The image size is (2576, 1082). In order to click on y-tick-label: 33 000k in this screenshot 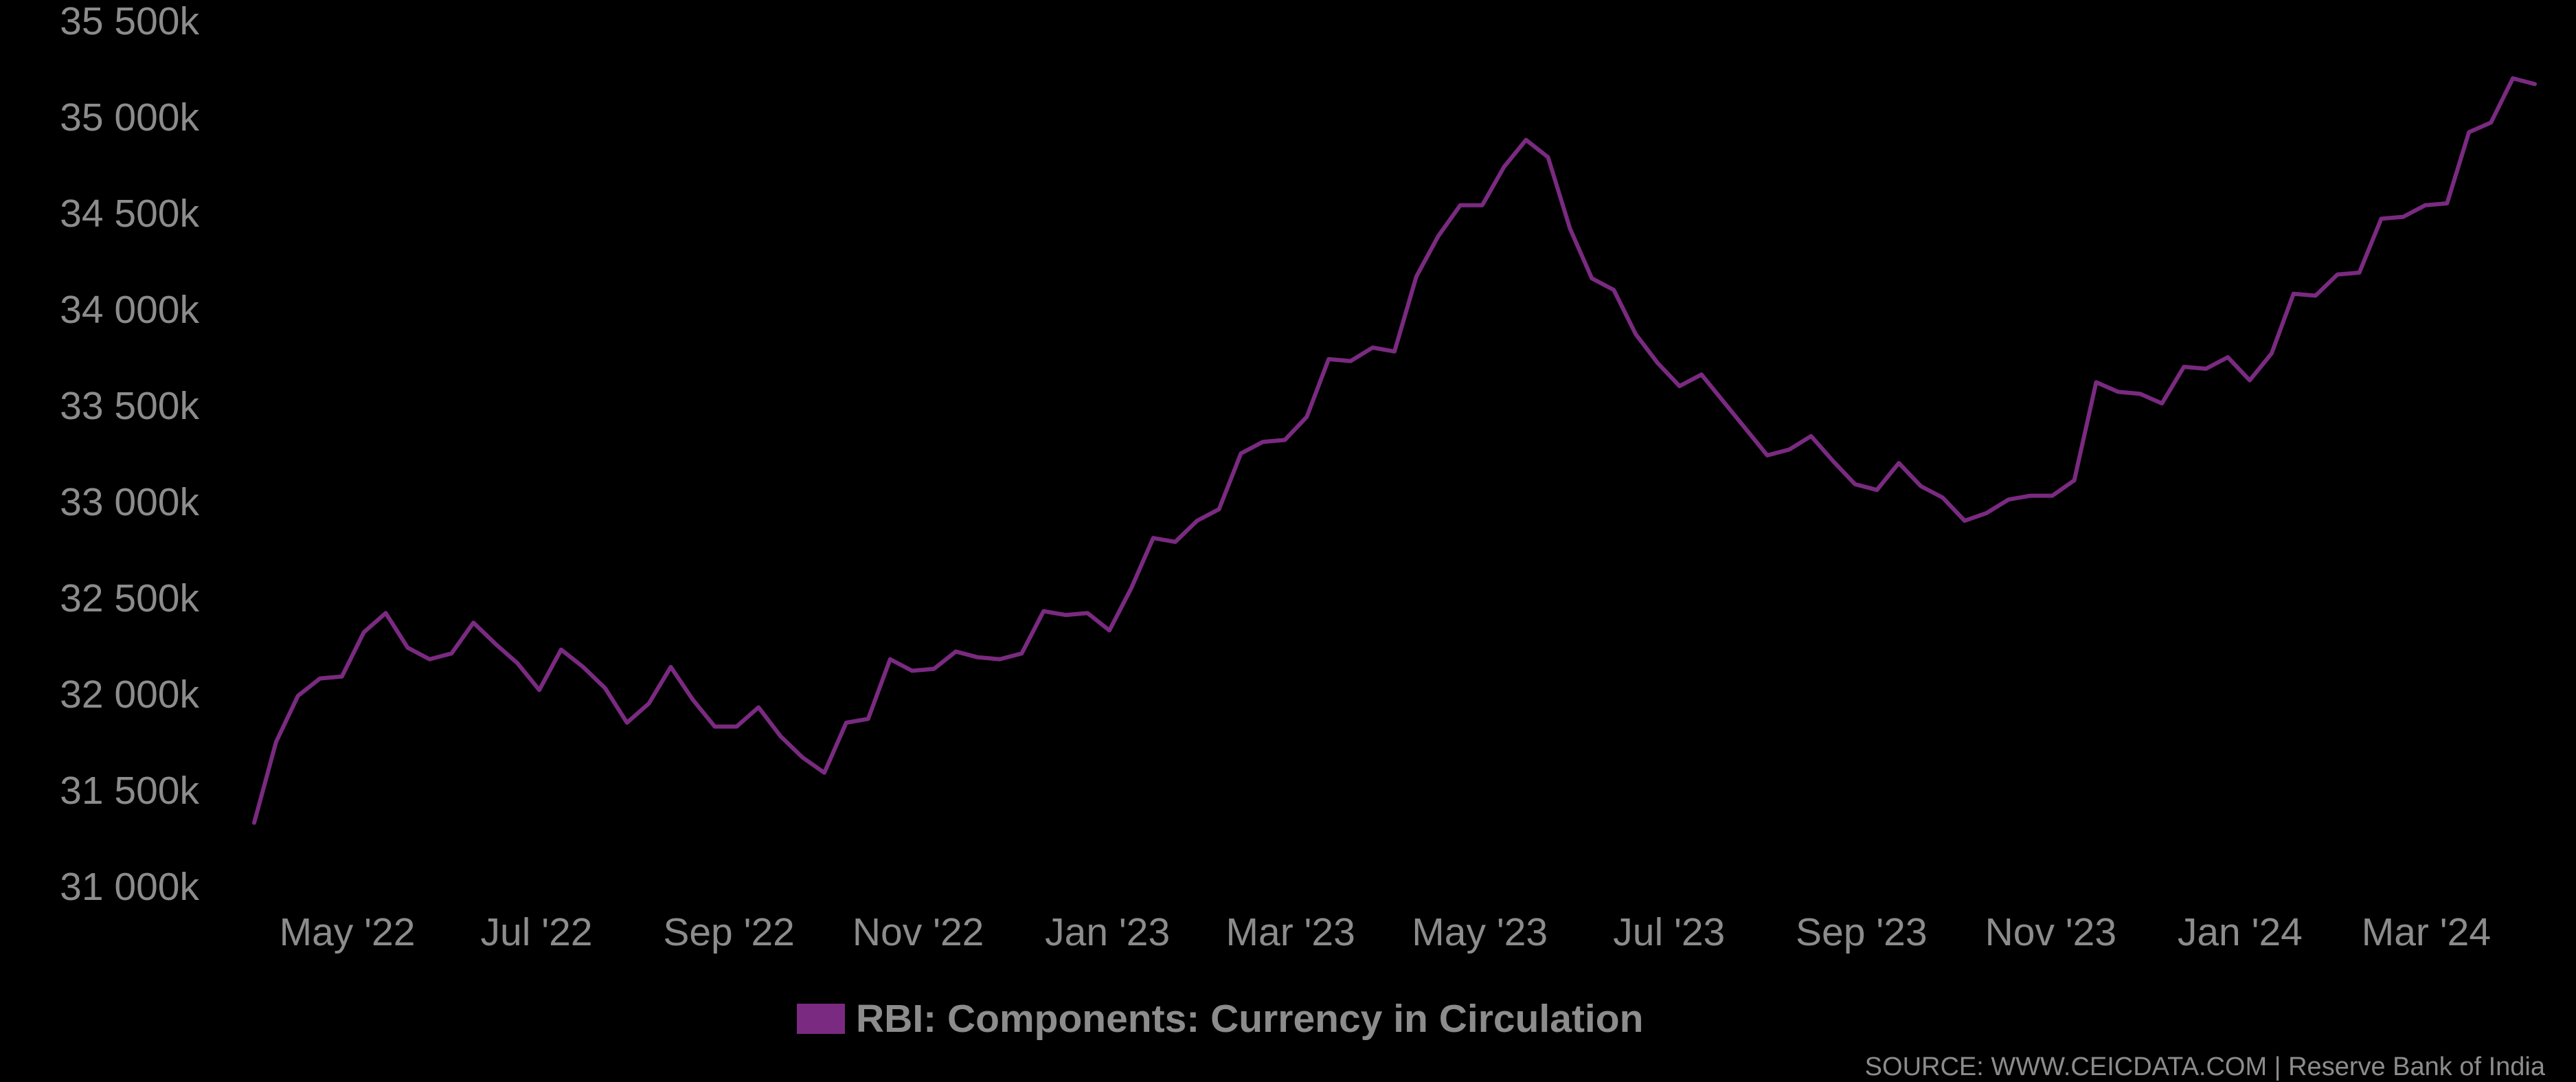, I will do `click(129, 502)`.